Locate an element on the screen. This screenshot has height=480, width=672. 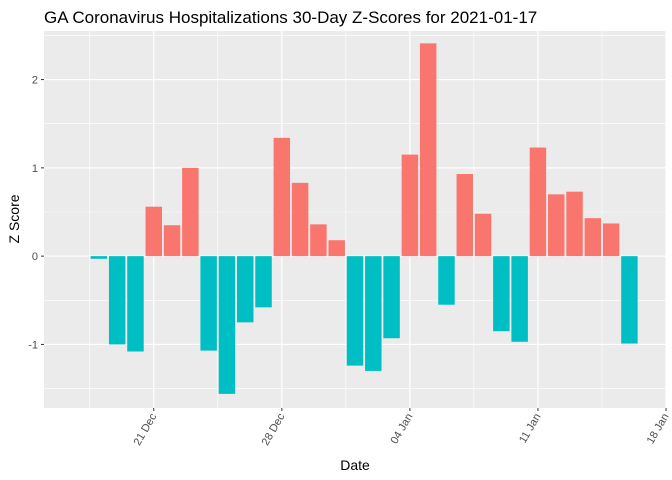
x-tick-label: 04 Jan is located at coordinates (402, 429).